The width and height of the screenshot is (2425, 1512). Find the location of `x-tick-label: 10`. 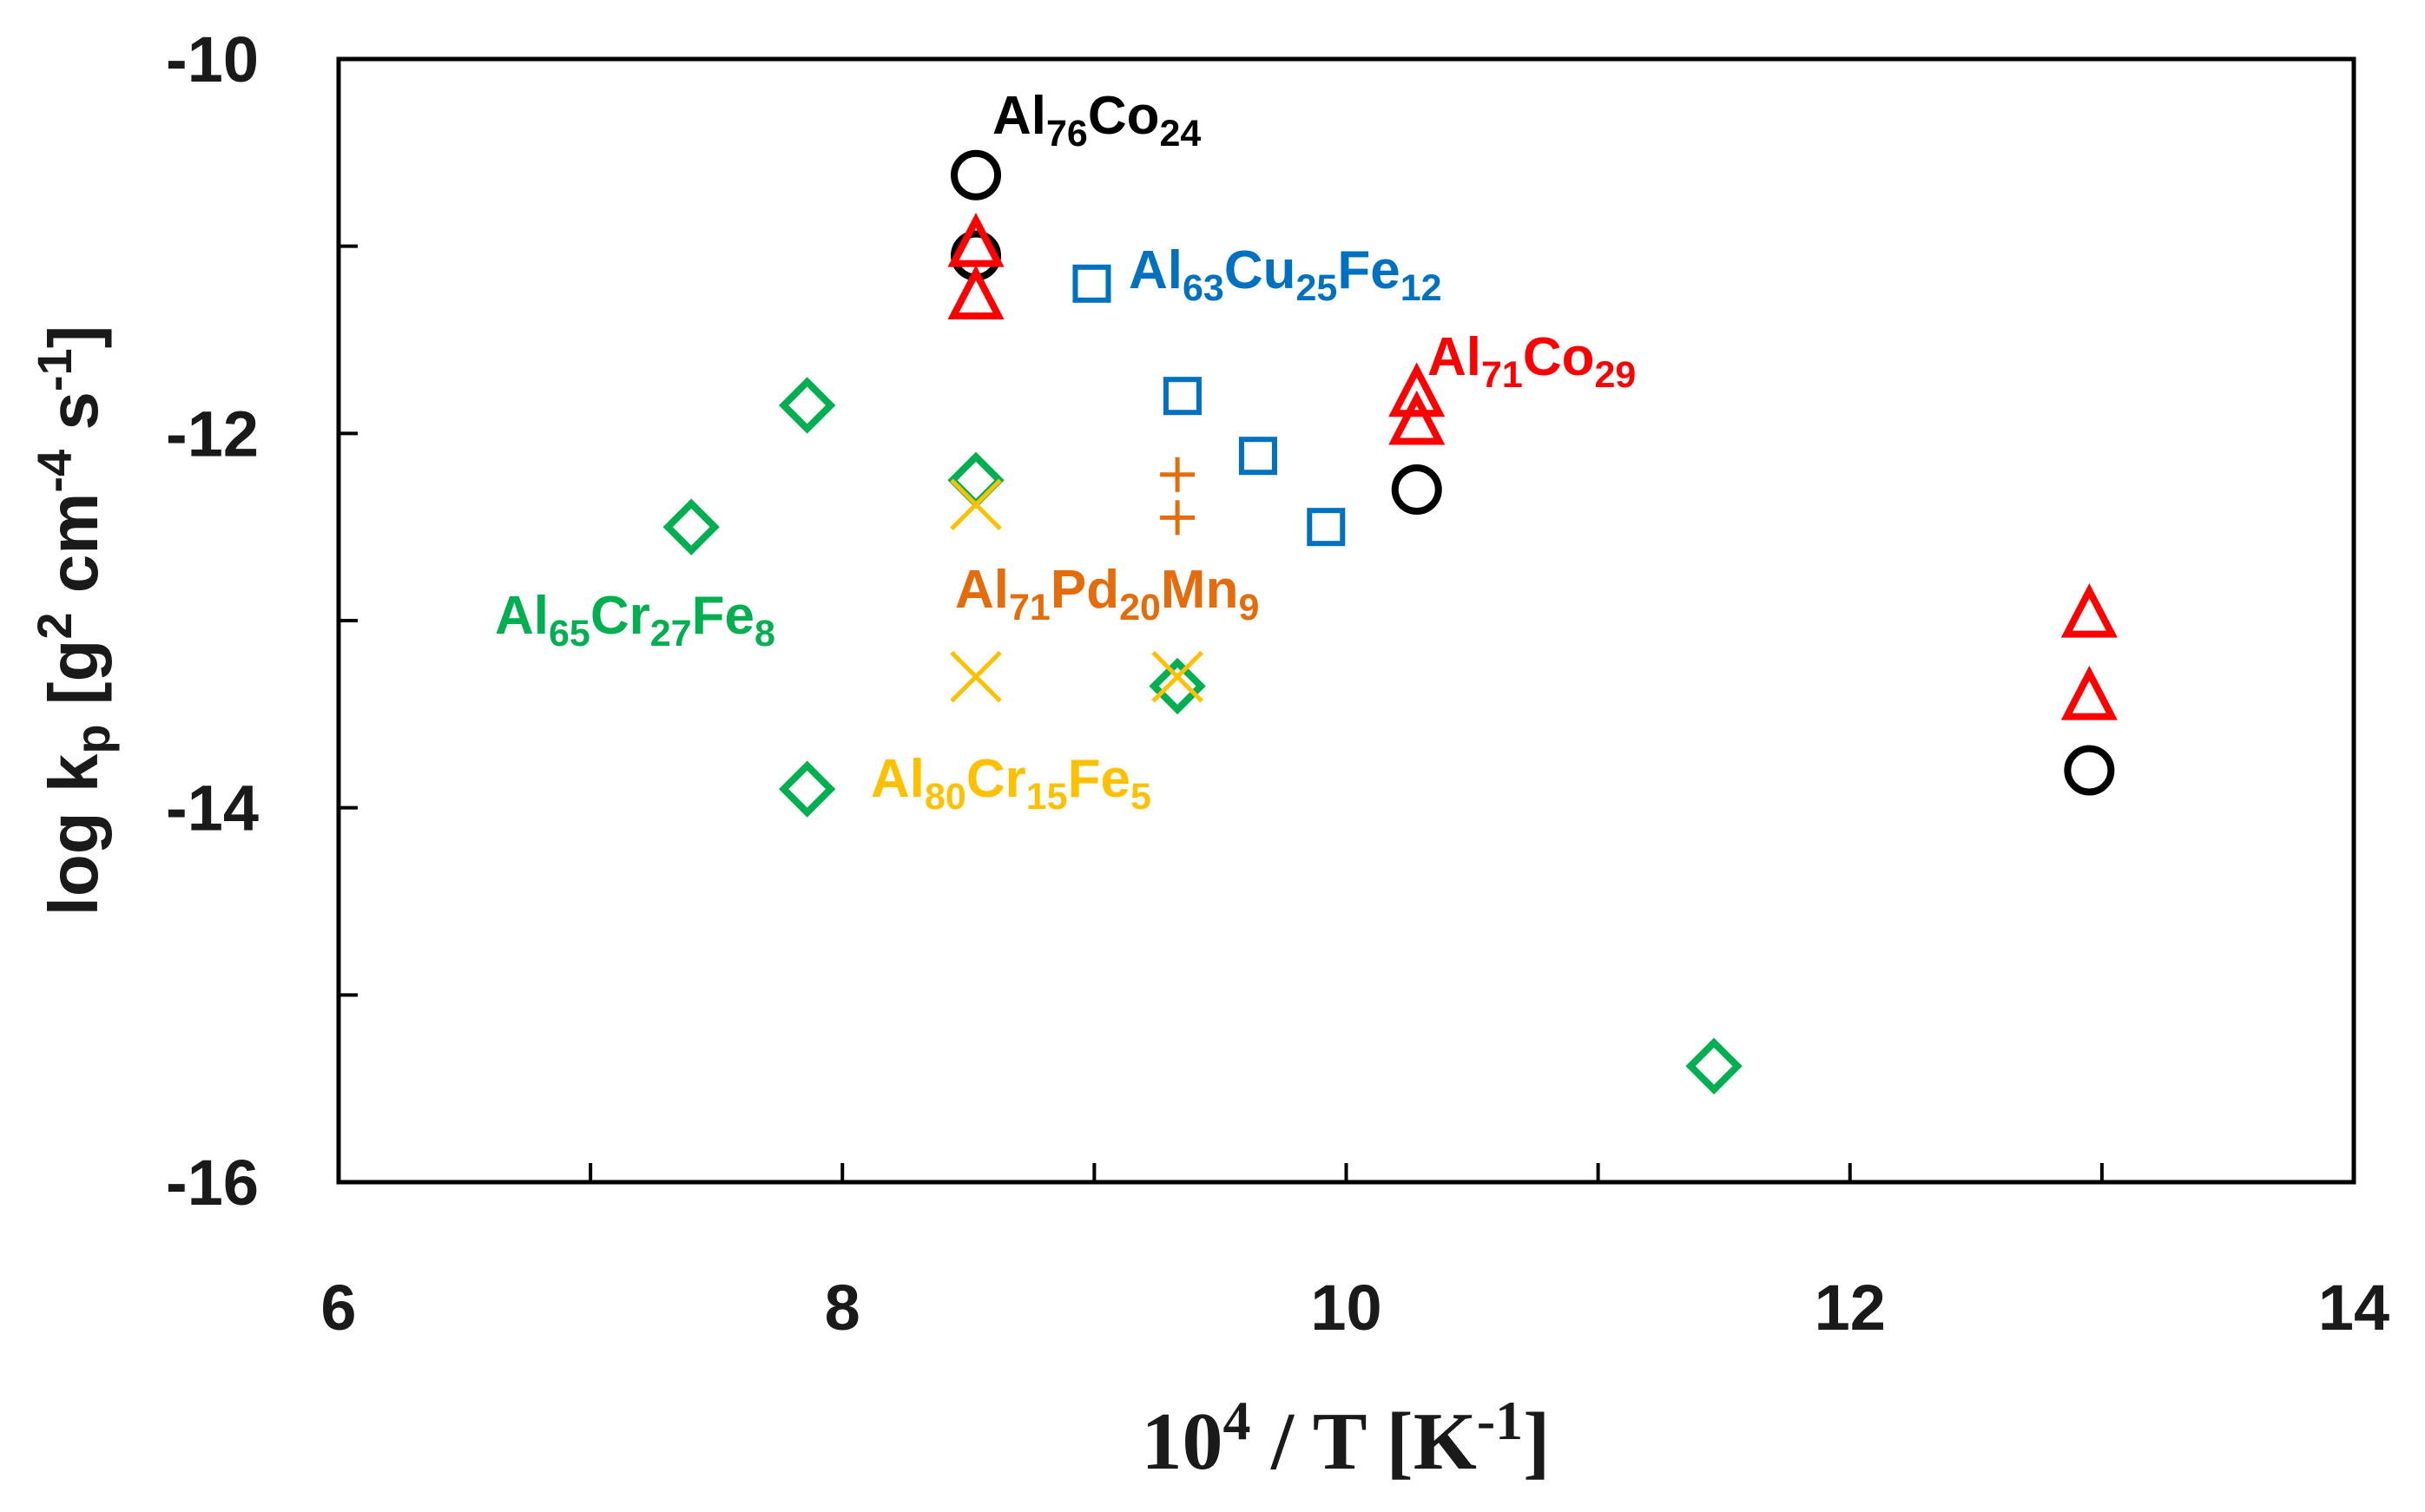

x-tick-label: 10 is located at coordinates (1345, 1308).